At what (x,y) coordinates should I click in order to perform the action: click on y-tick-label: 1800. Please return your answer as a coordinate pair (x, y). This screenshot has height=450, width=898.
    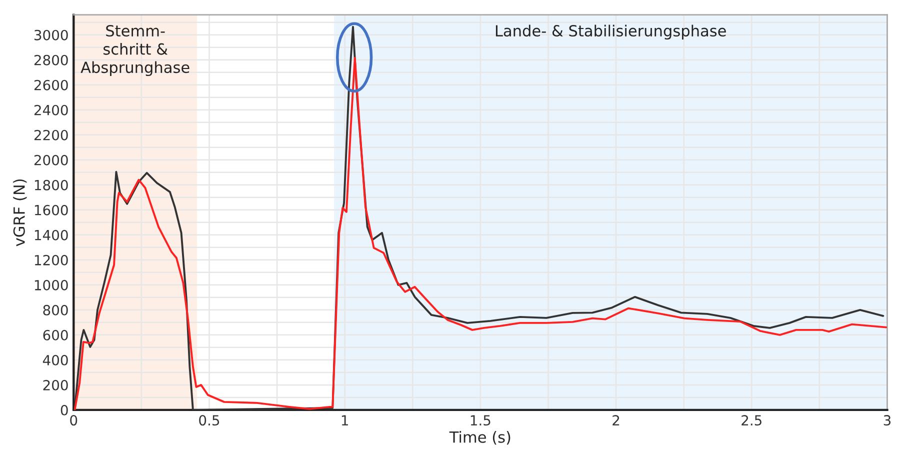
    Looking at the image, I should click on (51, 185).